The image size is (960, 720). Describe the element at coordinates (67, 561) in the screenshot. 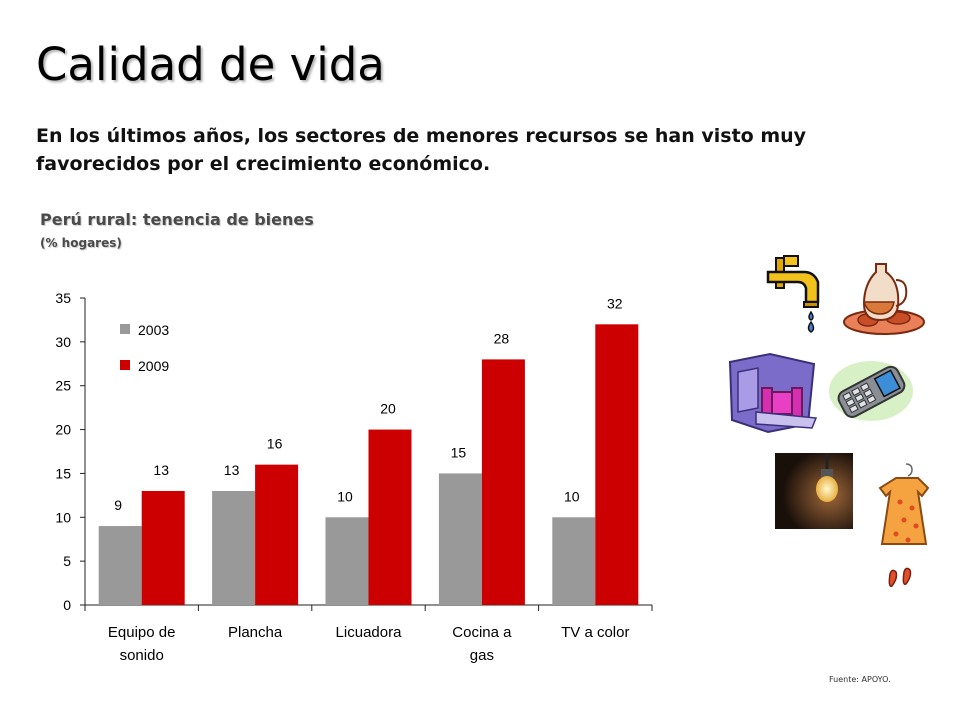

I see `y-tick-label: 5` at that location.